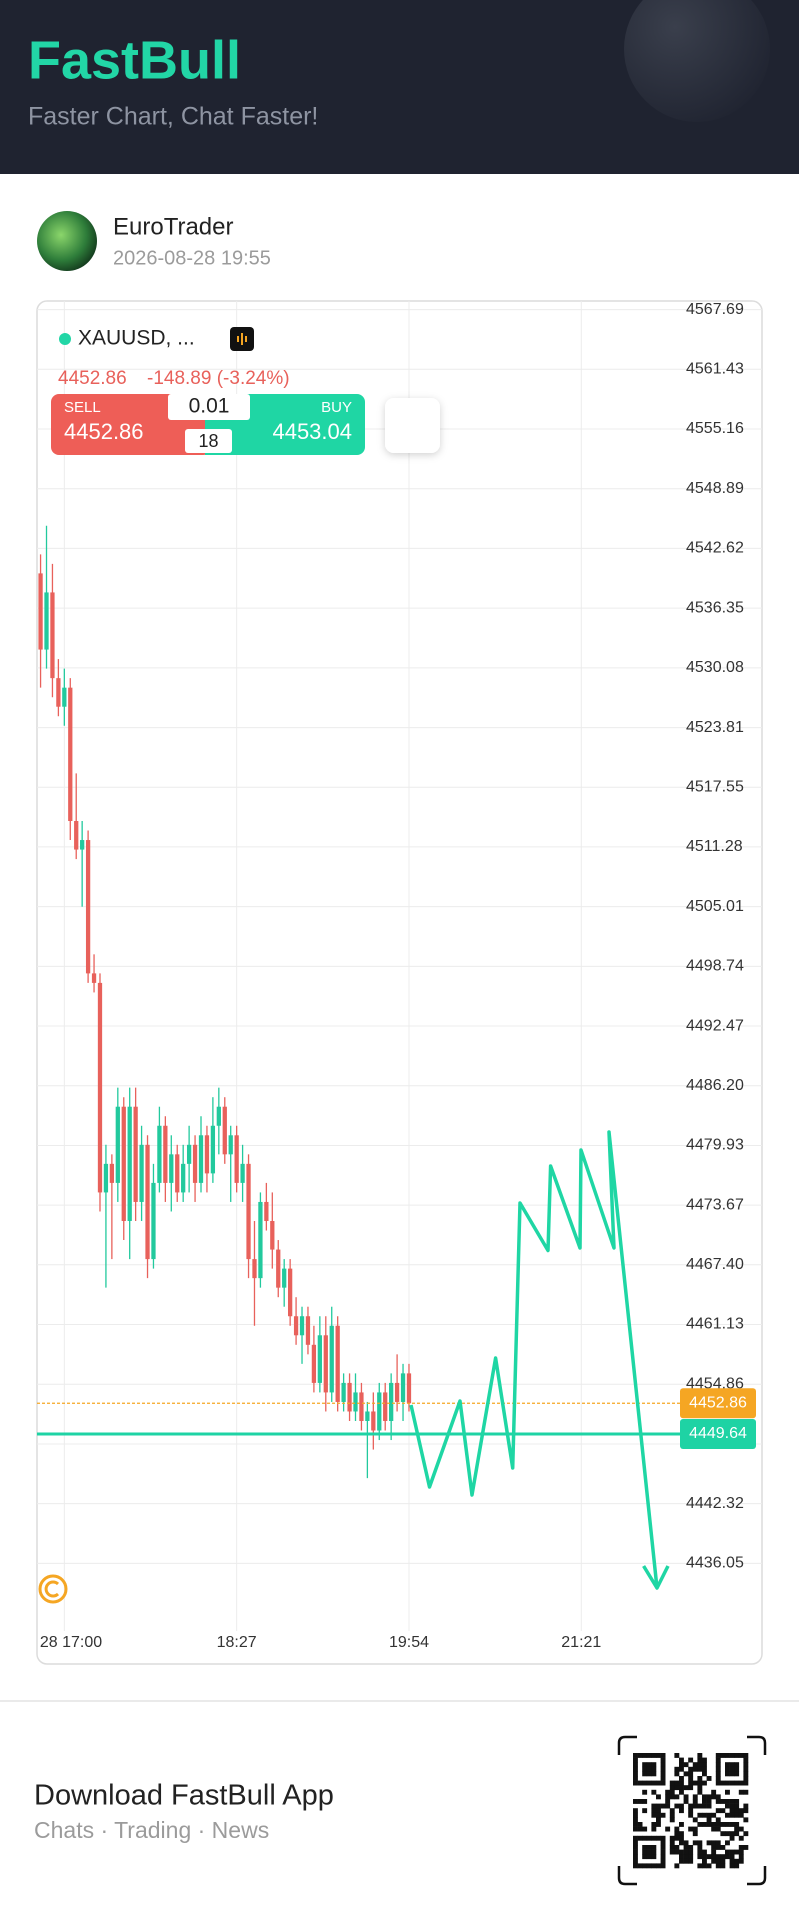 The image size is (799, 1920). What do you see at coordinates (238, 339) in the screenshot?
I see `icon-bar` at bounding box center [238, 339].